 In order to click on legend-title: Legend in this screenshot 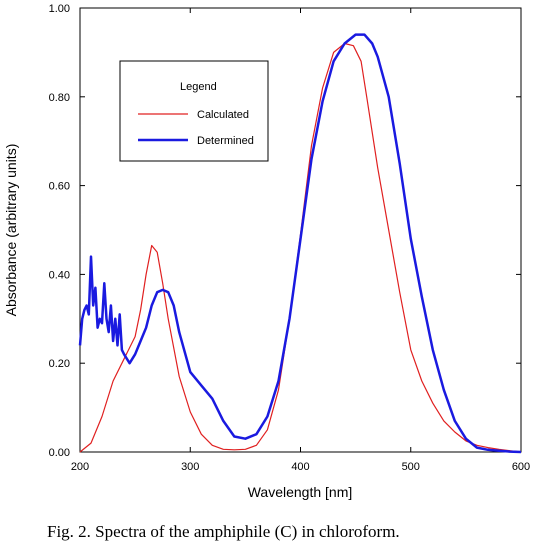, I will do `click(198, 87)`.